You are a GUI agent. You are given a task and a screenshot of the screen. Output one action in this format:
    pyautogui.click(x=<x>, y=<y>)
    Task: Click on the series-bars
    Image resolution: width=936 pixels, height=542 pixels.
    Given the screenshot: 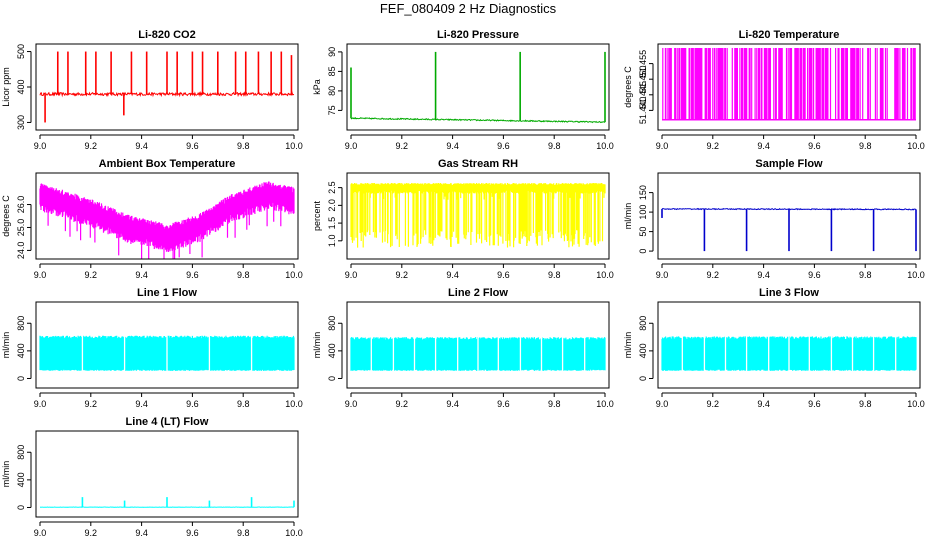 What is the action you would take?
    pyautogui.click(x=789, y=84)
    